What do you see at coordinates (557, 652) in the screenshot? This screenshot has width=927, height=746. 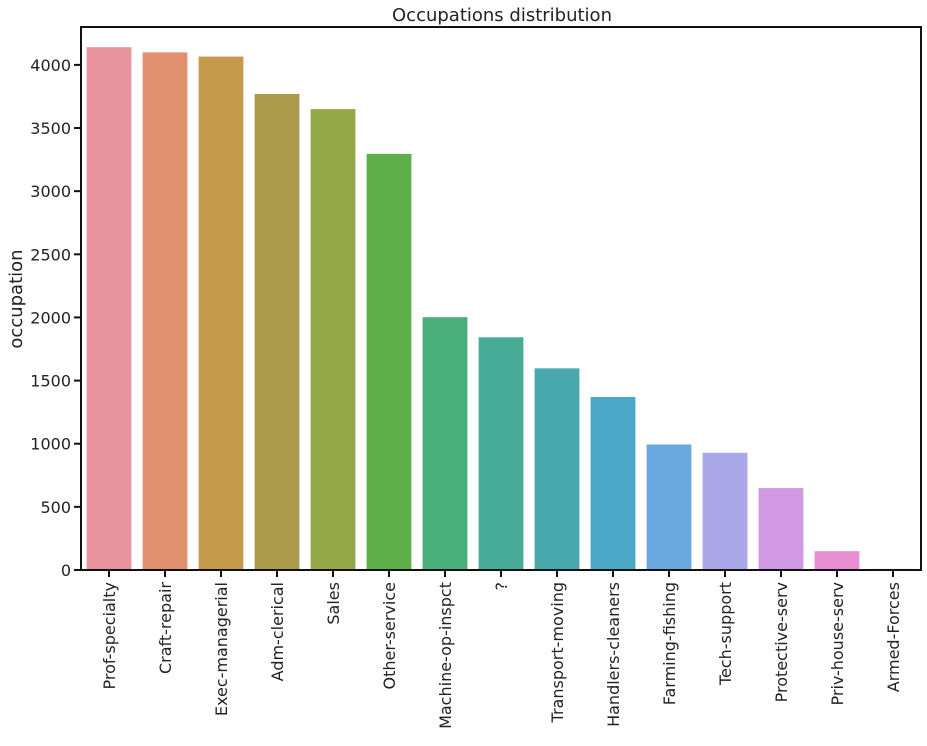 I see `x-tick-label-8: Transport-moving` at bounding box center [557, 652].